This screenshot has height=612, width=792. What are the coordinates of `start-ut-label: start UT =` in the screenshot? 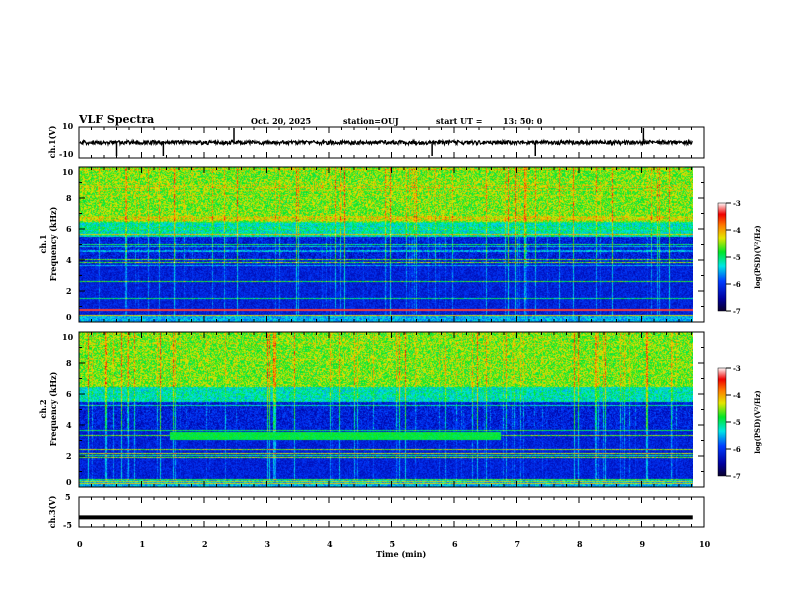 It's located at (459, 121).